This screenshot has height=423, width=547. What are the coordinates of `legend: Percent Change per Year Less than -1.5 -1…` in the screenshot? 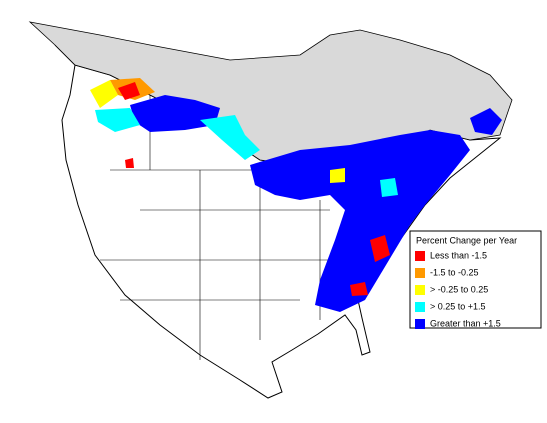 It's located at (475, 279).